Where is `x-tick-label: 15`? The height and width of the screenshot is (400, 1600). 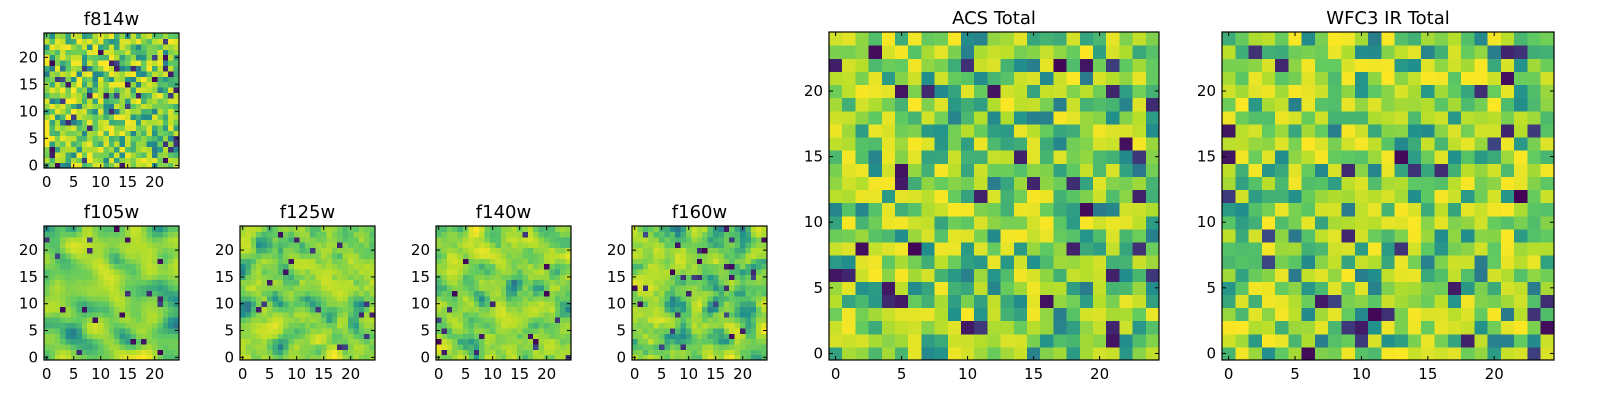 x-tick-label: 15 is located at coordinates (127, 182).